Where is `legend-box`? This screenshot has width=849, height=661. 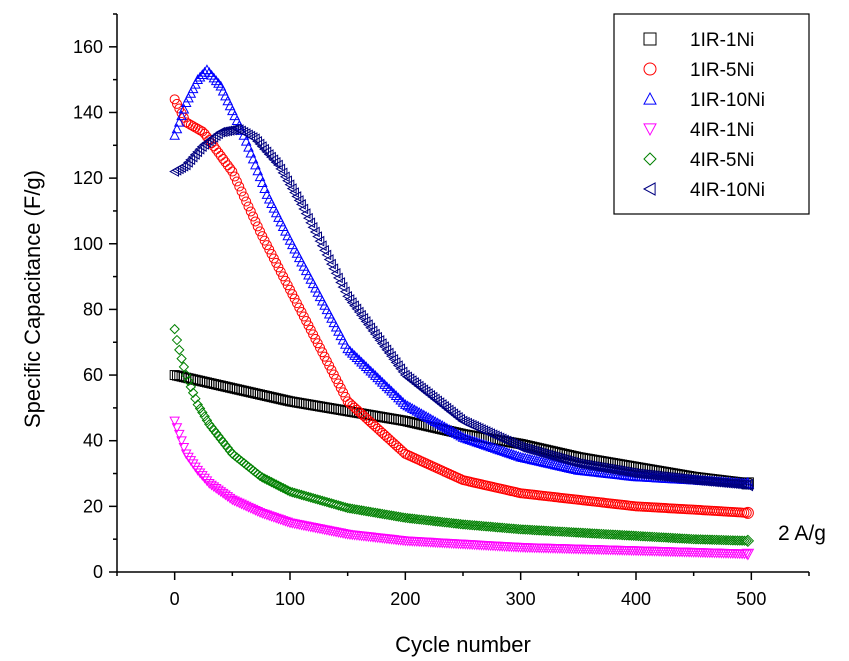
legend-box is located at coordinates (711, 114).